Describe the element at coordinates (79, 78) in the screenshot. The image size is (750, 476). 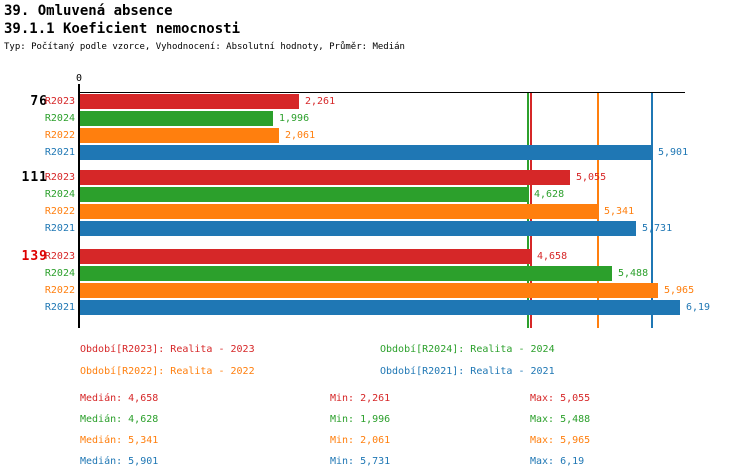
I see `origin-tick-label: 0` at that location.